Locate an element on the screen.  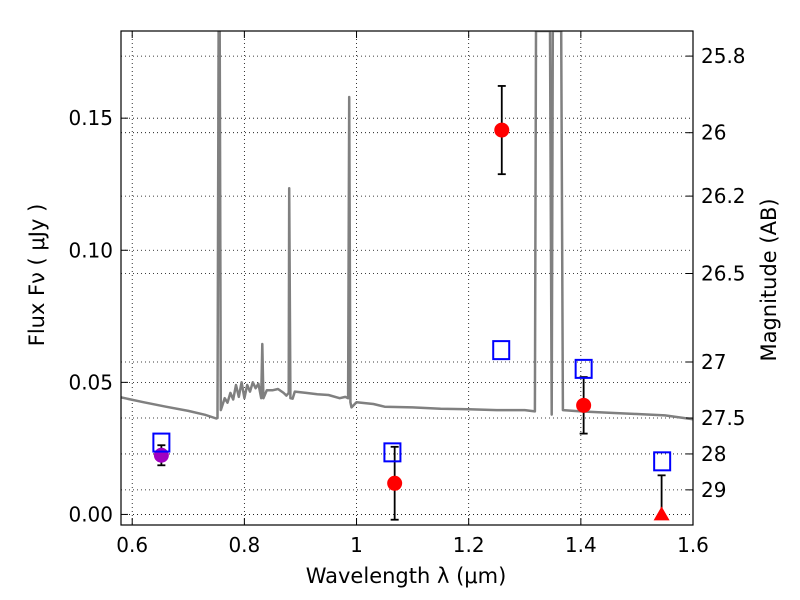
upper-limit-point is located at coordinates (661, 513).